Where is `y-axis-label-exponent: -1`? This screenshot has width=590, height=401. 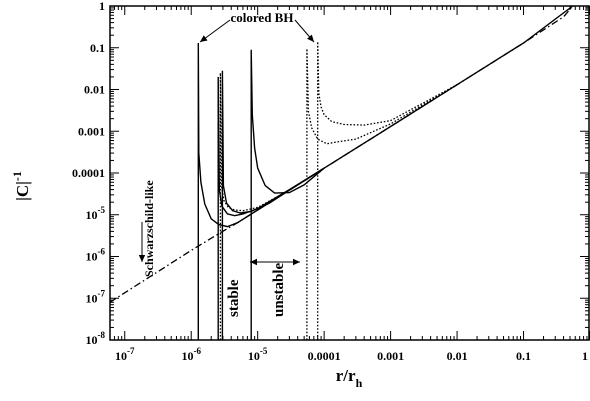 y-axis-label-exponent: -1 is located at coordinates (17, 176).